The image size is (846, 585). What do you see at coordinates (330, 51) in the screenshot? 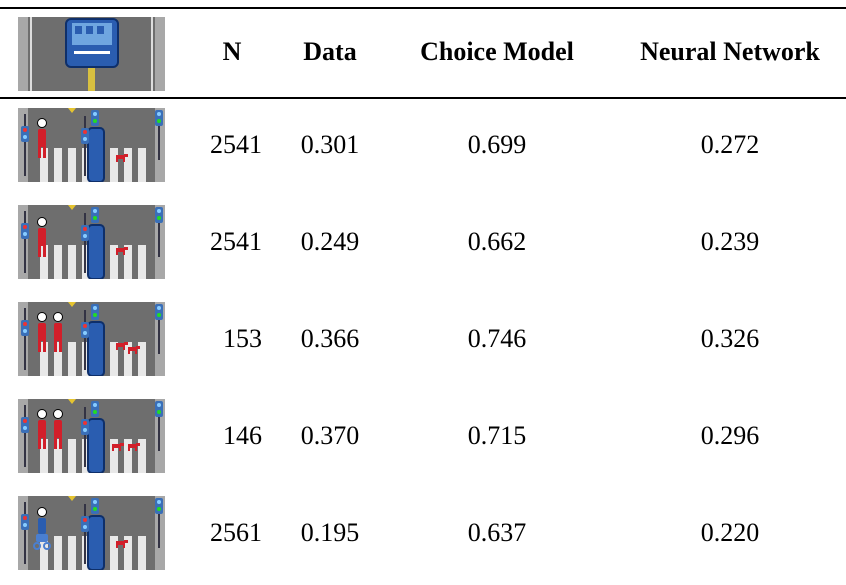
I see `header-cell: Data` at bounding box center [330, 51].